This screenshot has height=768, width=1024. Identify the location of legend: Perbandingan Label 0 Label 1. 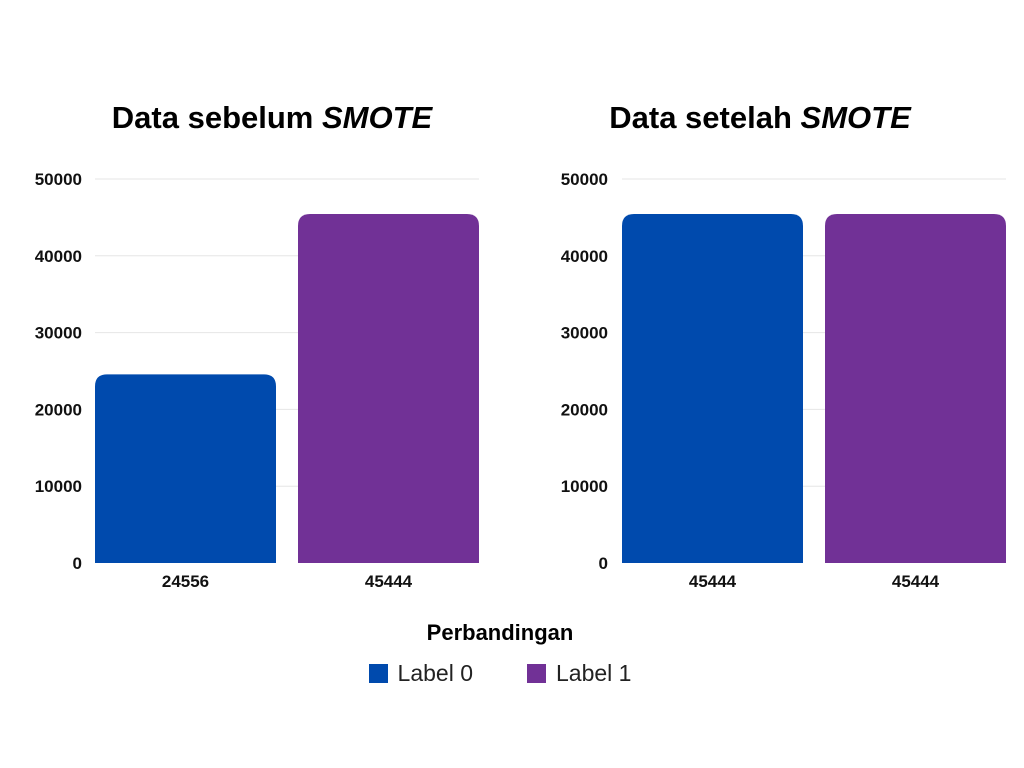
(500, 653).